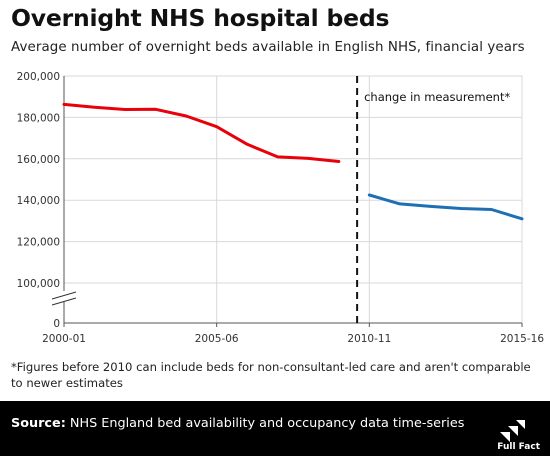 This screenshot has height=456, width=550. What do you see at coordinates (56, 324) in the screenshot?
I see `y-tick-label: 0` at bounding box center [56, 324].